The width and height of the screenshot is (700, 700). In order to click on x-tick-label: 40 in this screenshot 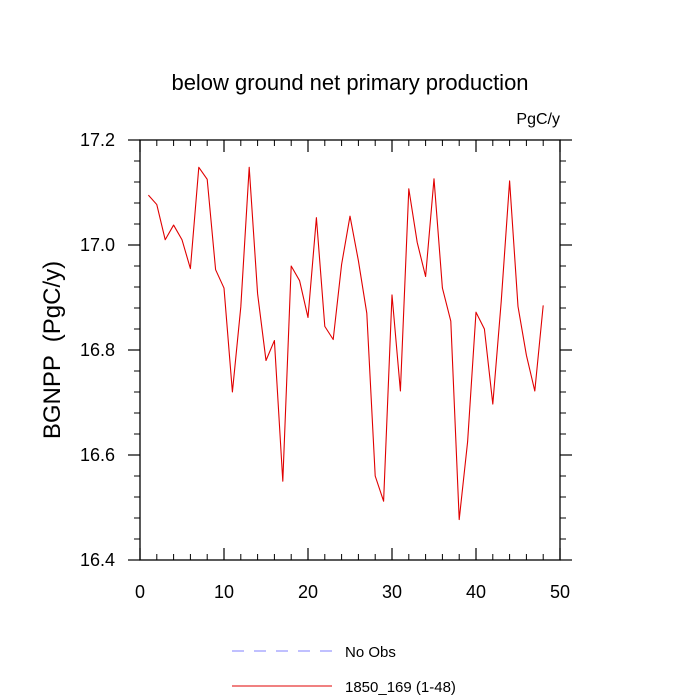, I will do `click(476, 592)`.